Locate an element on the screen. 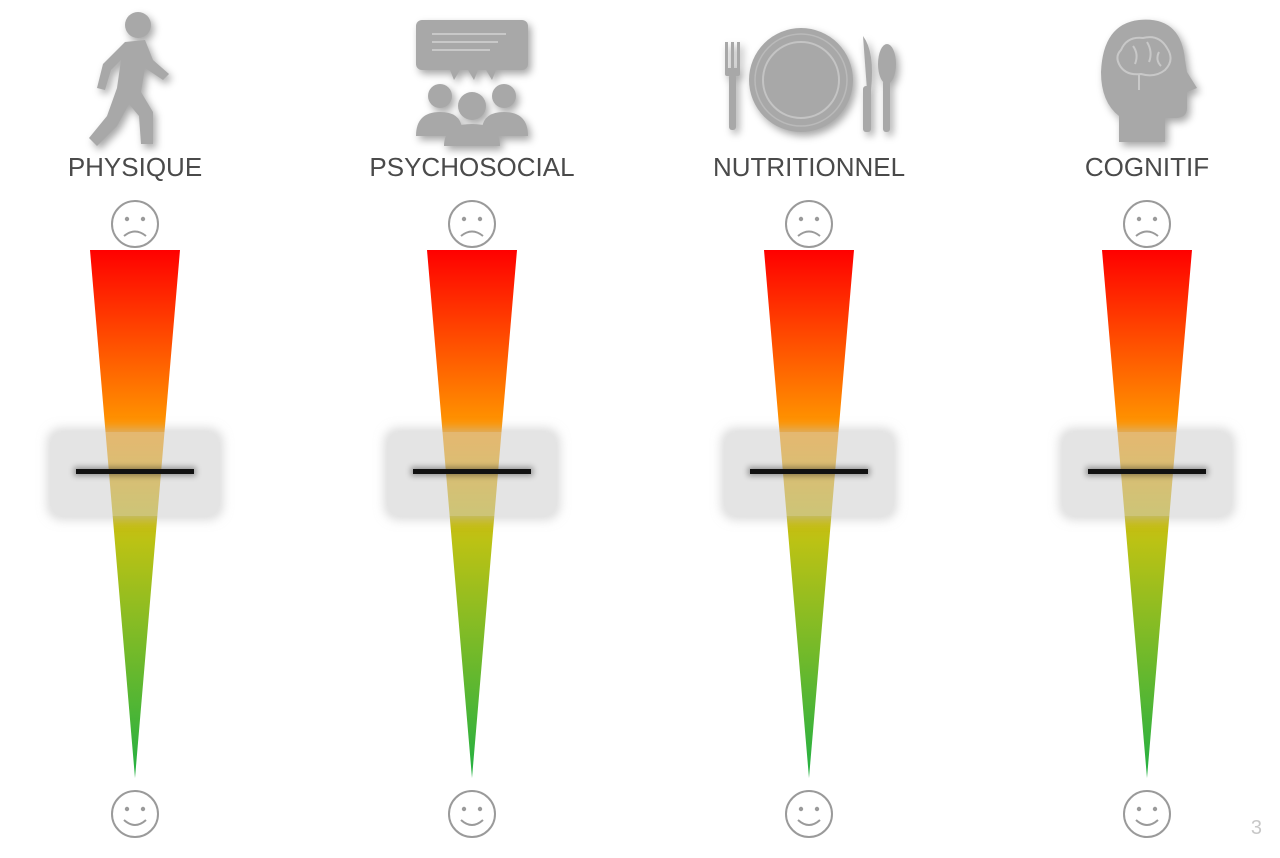 Image resolution: width=1280 pixels, height=858 pixels. plate-cutlery-icon is located at coordinates (810, 80).